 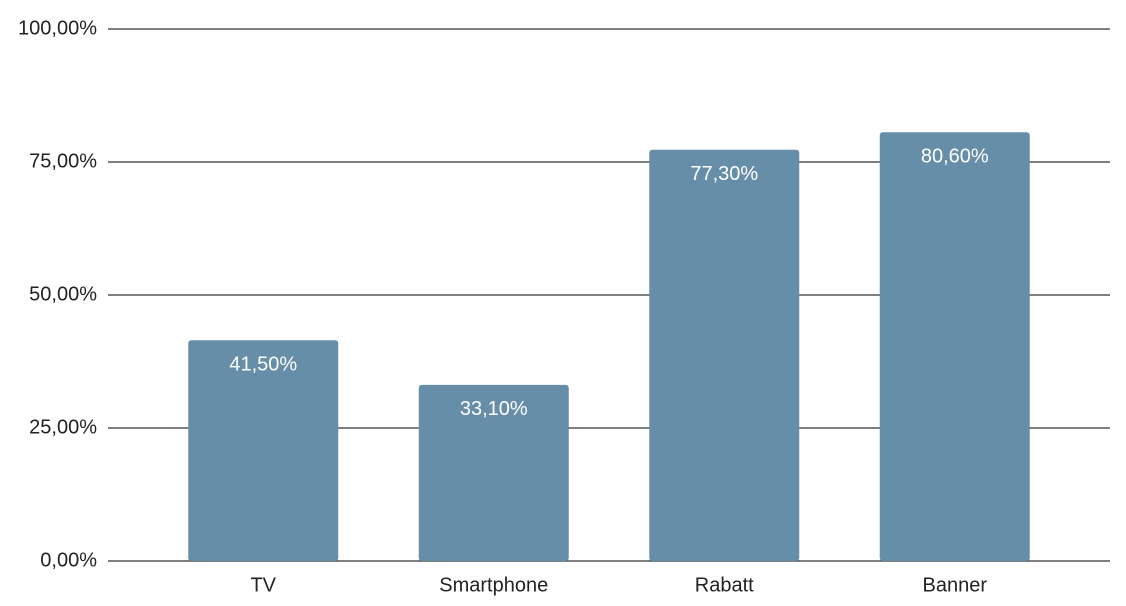 What do you see at coordinates (724, 174) in the screenshot?
I see `value-label: 77,30%` at bounding box center [724, 174].